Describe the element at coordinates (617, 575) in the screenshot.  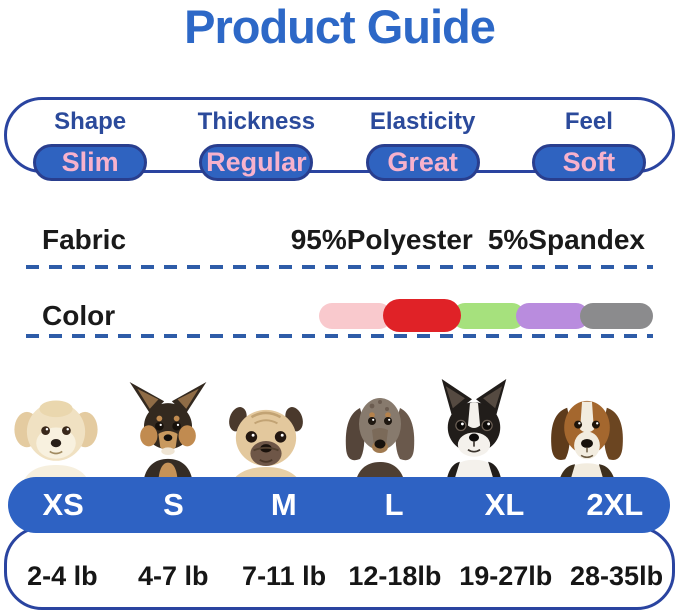
I see `weight-range-2xl: 28-35lb` at that location.